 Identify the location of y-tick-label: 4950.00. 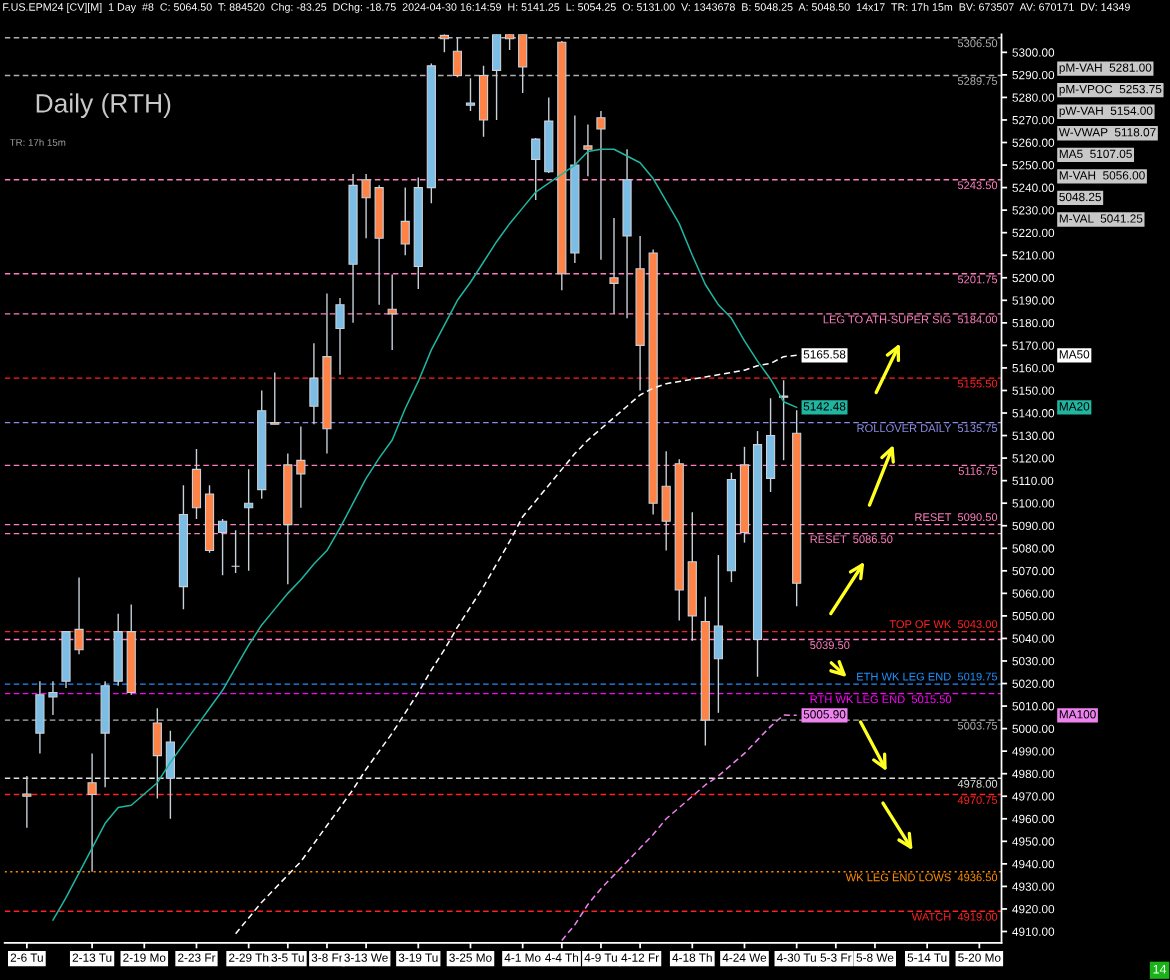
(1033, 841).